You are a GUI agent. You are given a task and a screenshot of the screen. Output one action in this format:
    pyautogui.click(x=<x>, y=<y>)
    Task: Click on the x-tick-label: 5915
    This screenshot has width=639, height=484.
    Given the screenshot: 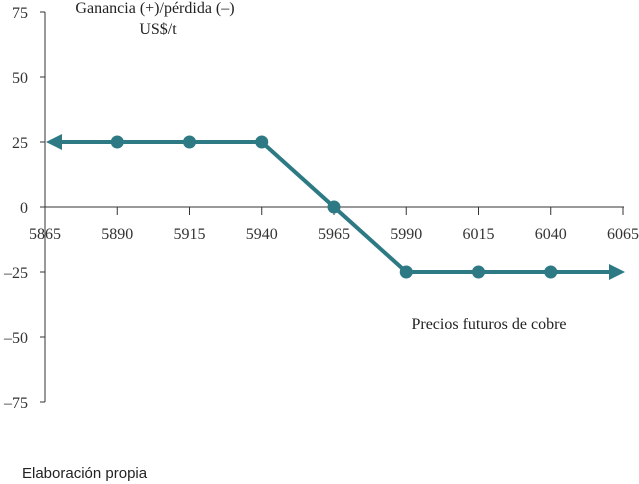 What is the action you would take?
    pyautogui.click(x=190, y=234)
    